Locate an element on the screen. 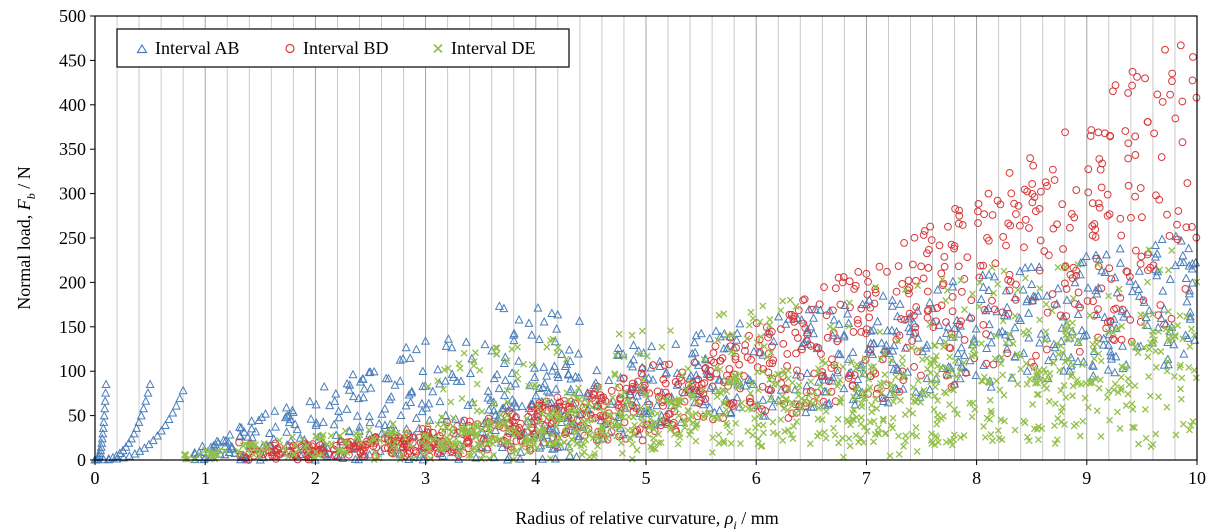 The height and width of the screenshot is (531, 1219). legend-marker-de is located at coordinates (438, 48).